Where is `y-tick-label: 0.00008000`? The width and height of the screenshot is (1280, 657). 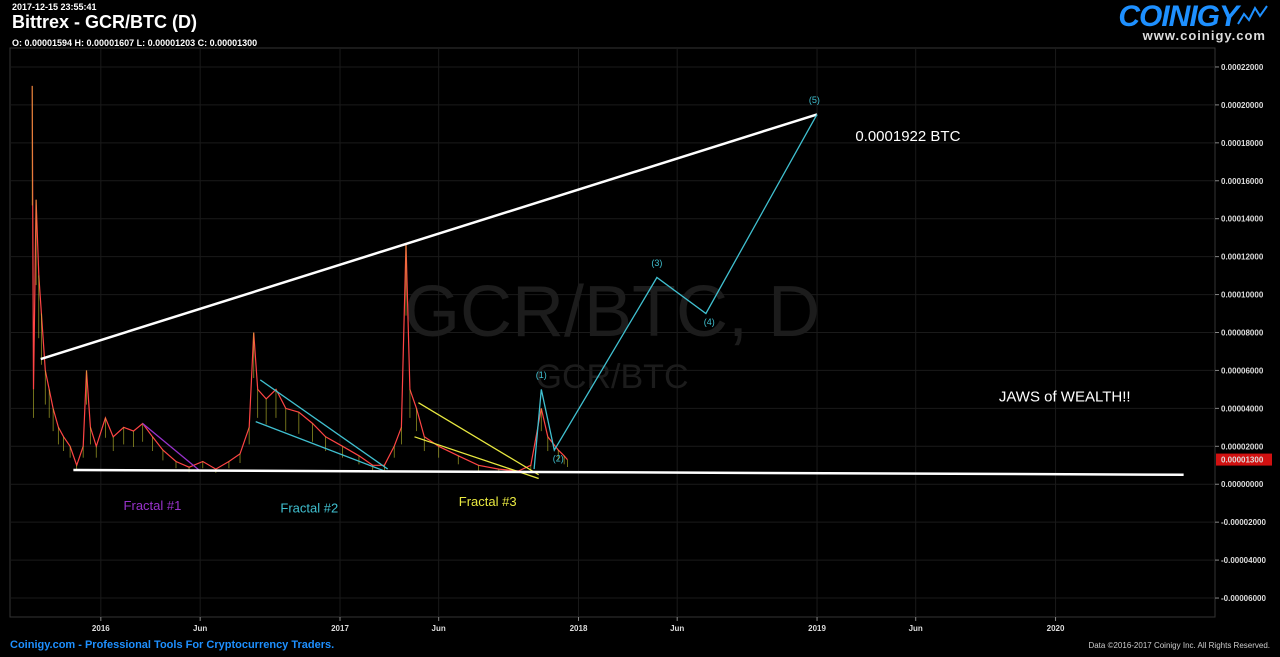 y-tick-label: 0.00008000 is located at coordinates (1242, 333).